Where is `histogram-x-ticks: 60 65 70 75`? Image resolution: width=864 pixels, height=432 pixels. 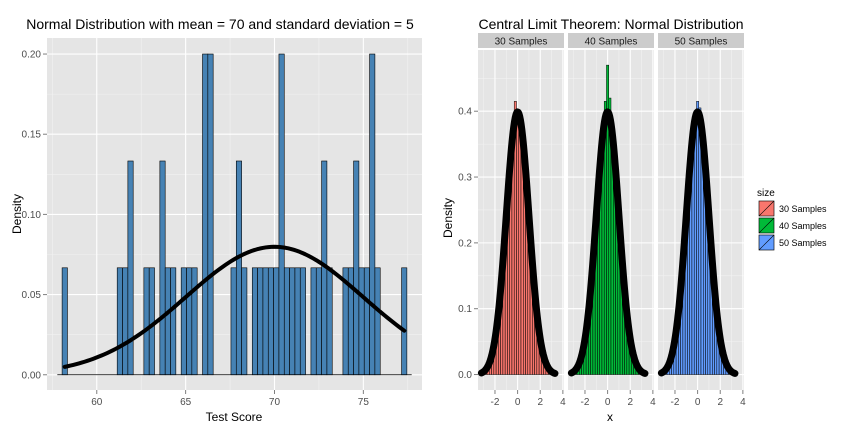 histogram-x-ticks: 60 65 70 75 is located at coordinates (230, 399).